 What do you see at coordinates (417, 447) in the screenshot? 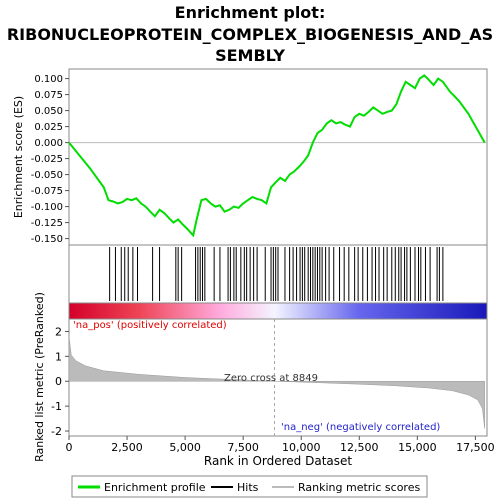
I see `x-tick-label: 15,000` at bounding box center [417, 447].